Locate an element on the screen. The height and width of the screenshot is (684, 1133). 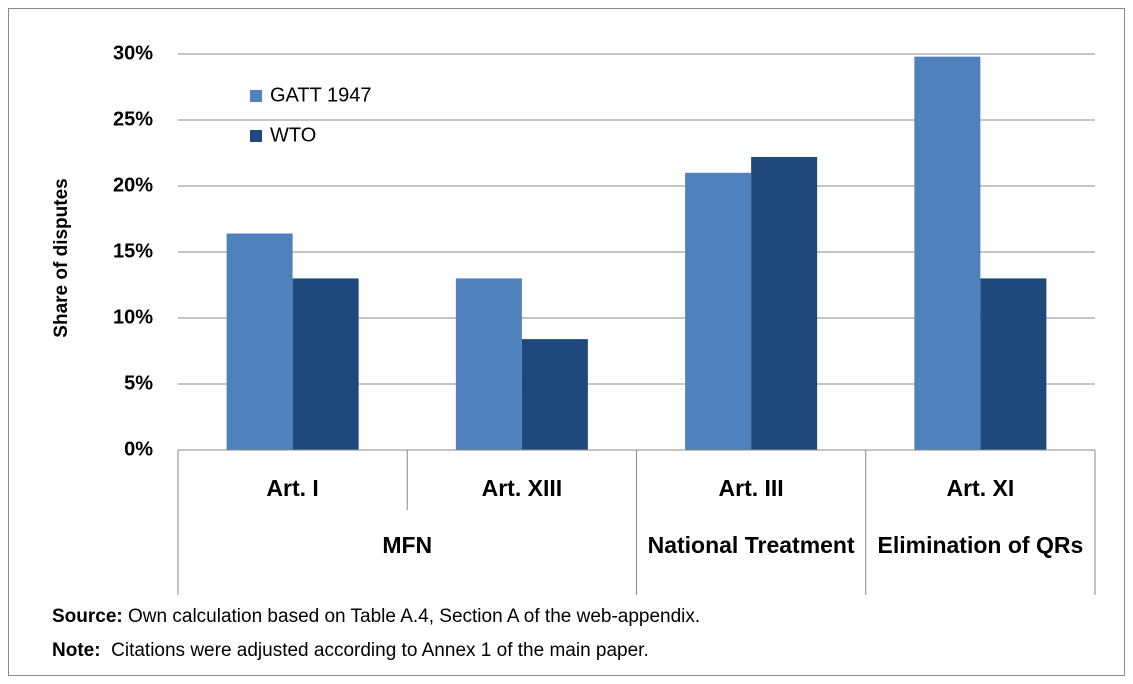
legend-label: WTO is located at coordinates (293, 135).